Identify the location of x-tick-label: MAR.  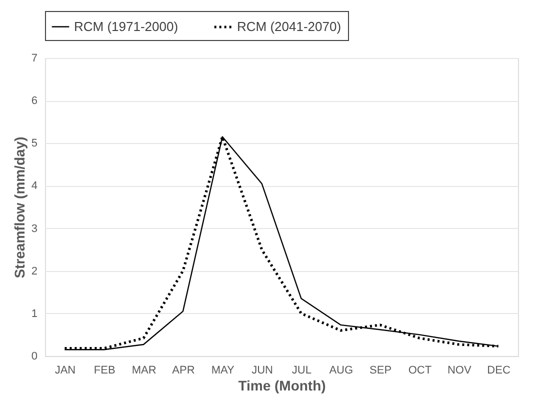
(144, 370).